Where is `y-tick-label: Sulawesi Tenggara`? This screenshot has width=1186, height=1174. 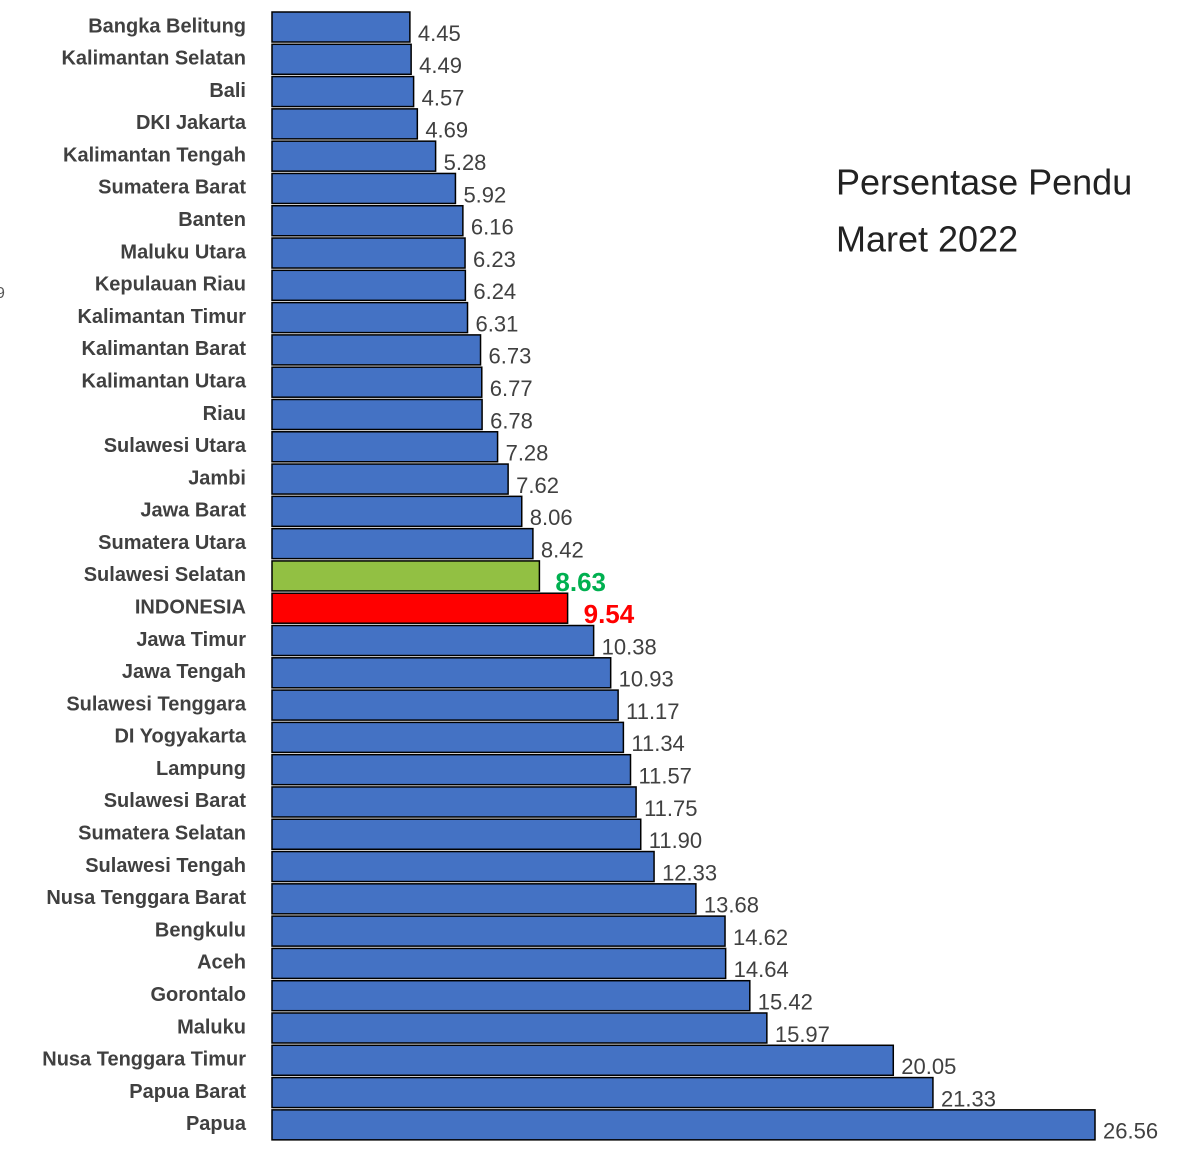
y-tick-label: Sulawesi Tenggara is located at coordinates (156, 704).